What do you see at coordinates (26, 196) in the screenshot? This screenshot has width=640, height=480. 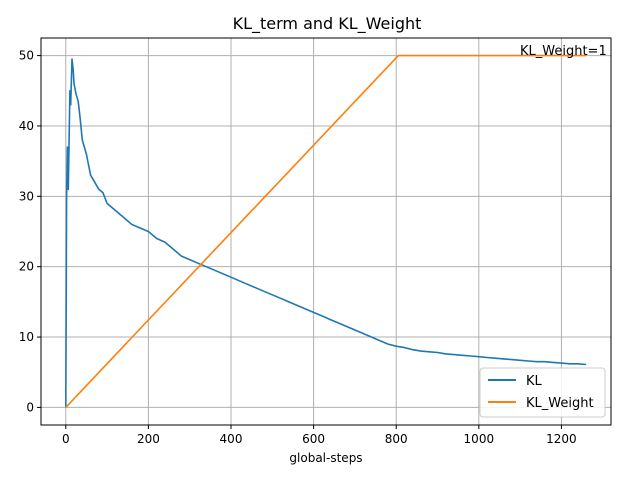 I see `y-tick-label: 30` at bounding box center [26, 196].